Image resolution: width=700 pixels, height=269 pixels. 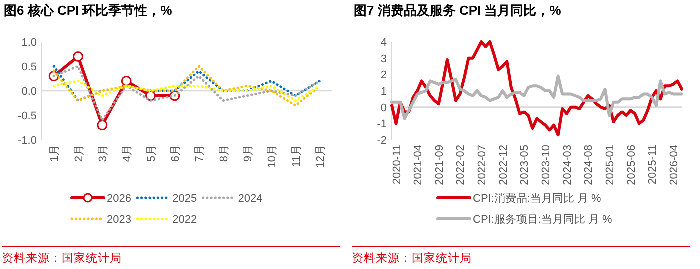 What do you see at coordinates (382, 141) in the screenshot?
I see `y-tick-label: -2` at bounding box center [382, 141].